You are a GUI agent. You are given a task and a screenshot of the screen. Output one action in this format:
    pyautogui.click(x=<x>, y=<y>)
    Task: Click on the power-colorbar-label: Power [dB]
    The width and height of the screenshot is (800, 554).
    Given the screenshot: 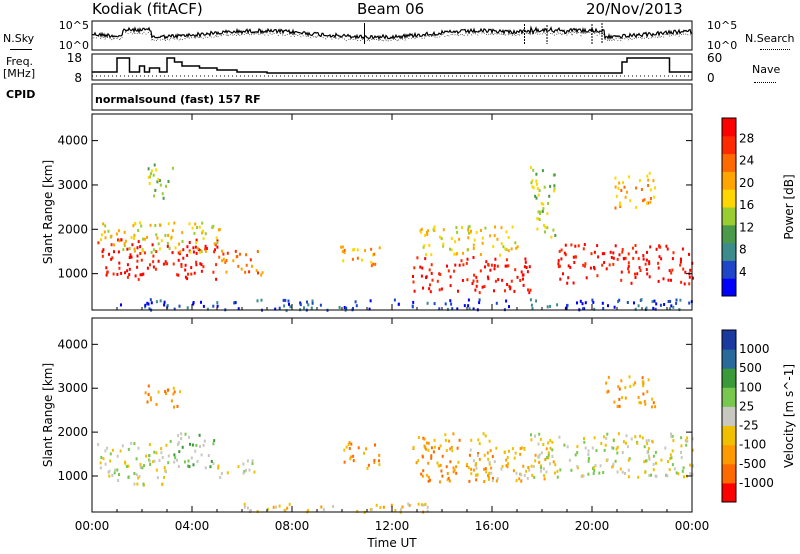 What is the action you would take?
    pyautogui.click(x=789, y=206)
    